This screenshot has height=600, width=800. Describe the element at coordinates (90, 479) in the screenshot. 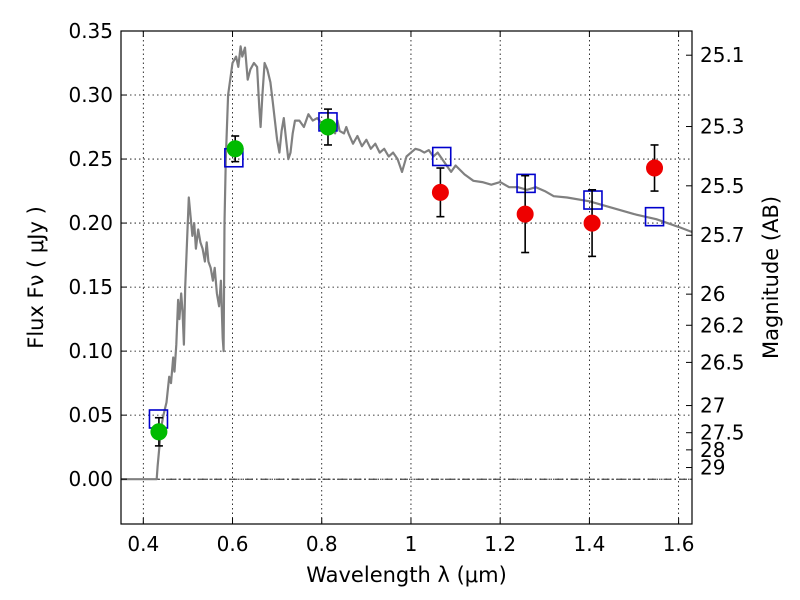

I see `y-tick-label: 0.00` at that location.